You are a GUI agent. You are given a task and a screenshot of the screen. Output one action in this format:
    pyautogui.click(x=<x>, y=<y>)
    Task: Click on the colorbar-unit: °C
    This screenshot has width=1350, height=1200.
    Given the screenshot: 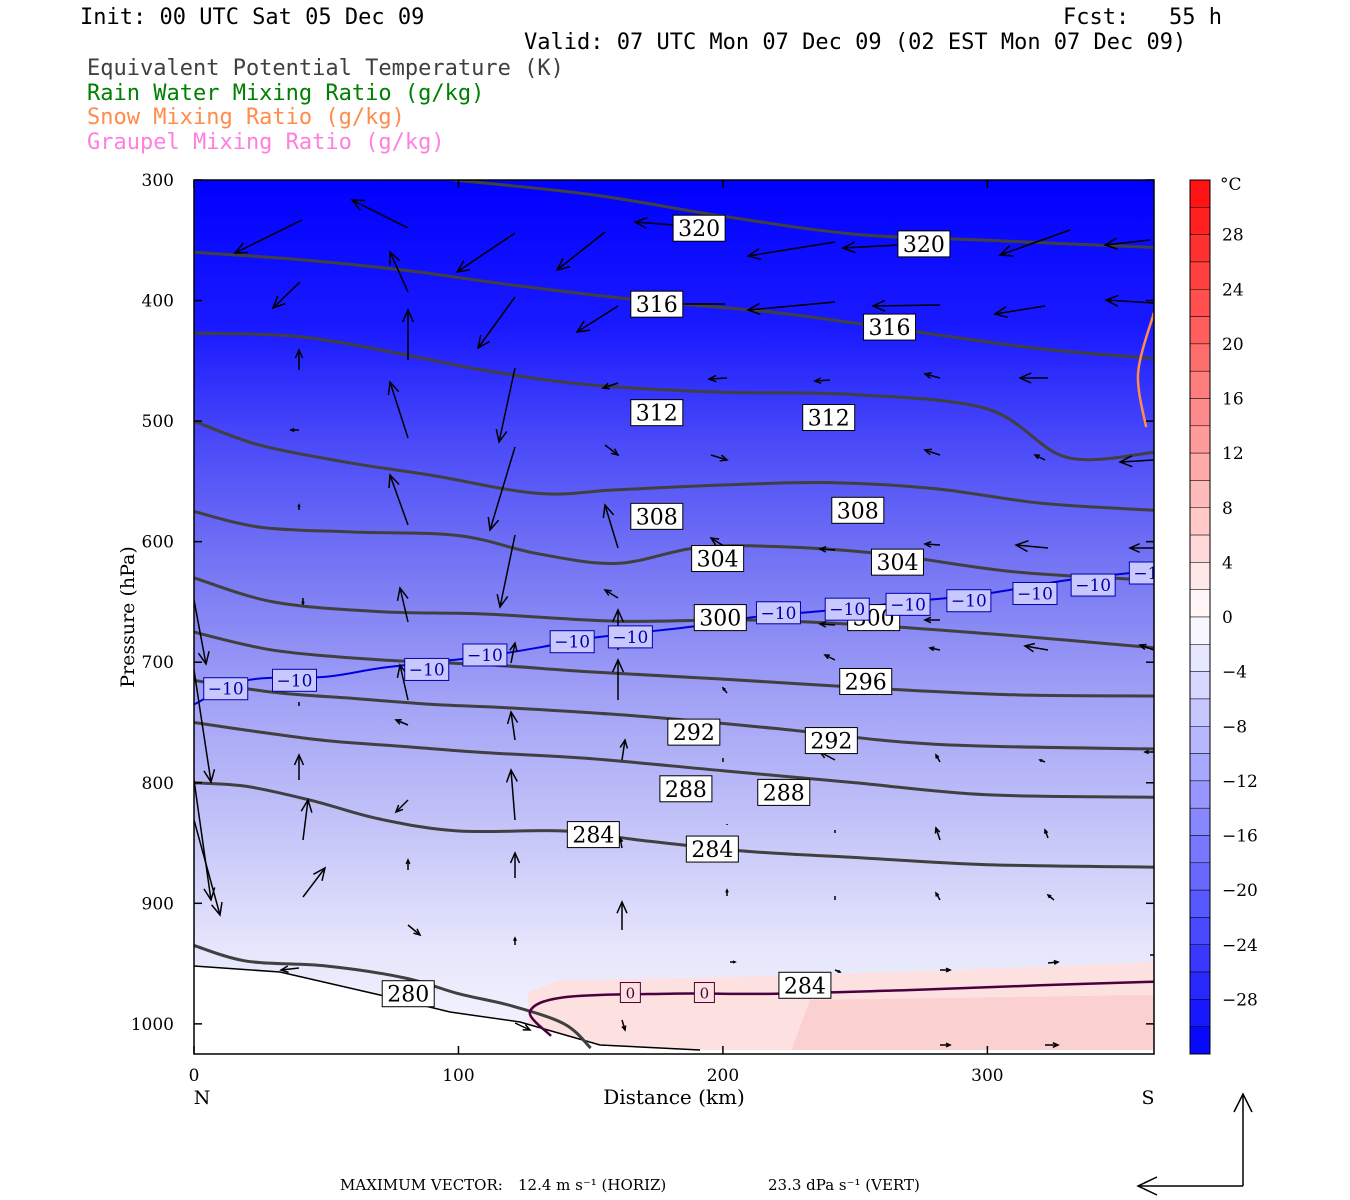 What is the action you would take?
    pyautogui.click(x=1231, y=185)
    